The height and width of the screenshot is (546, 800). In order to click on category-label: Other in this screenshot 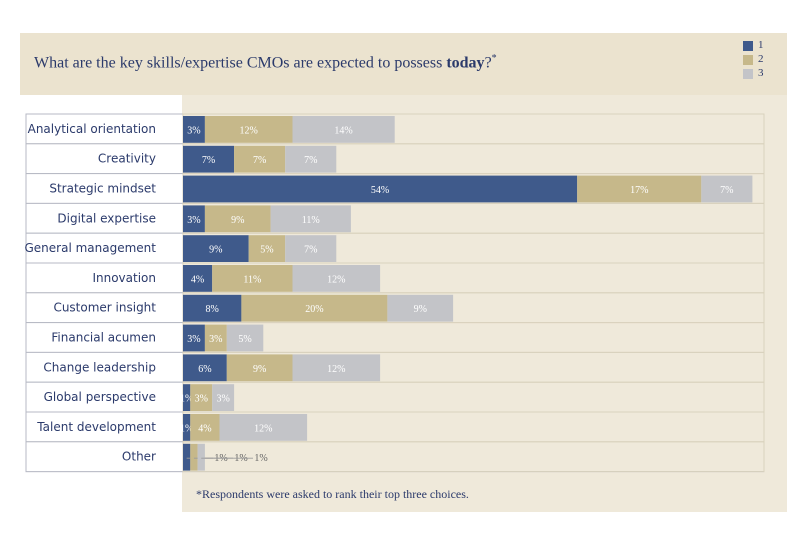, I will do `click(139, 457)`.